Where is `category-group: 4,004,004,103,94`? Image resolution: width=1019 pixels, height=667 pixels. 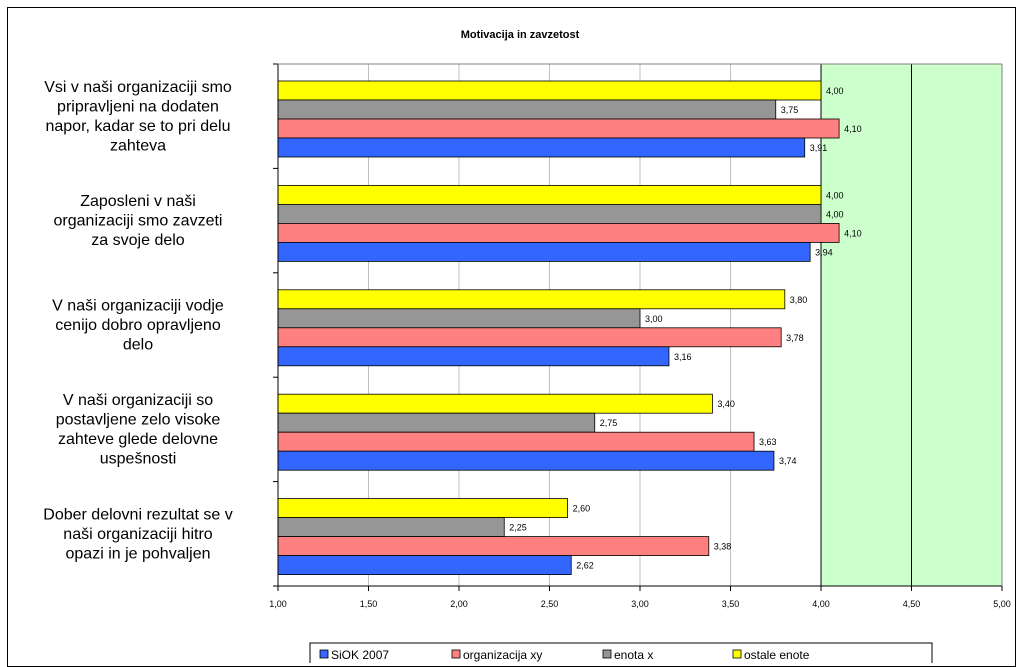 category-group: 4,004,004,103,94 is located at coordinates (569, 223).